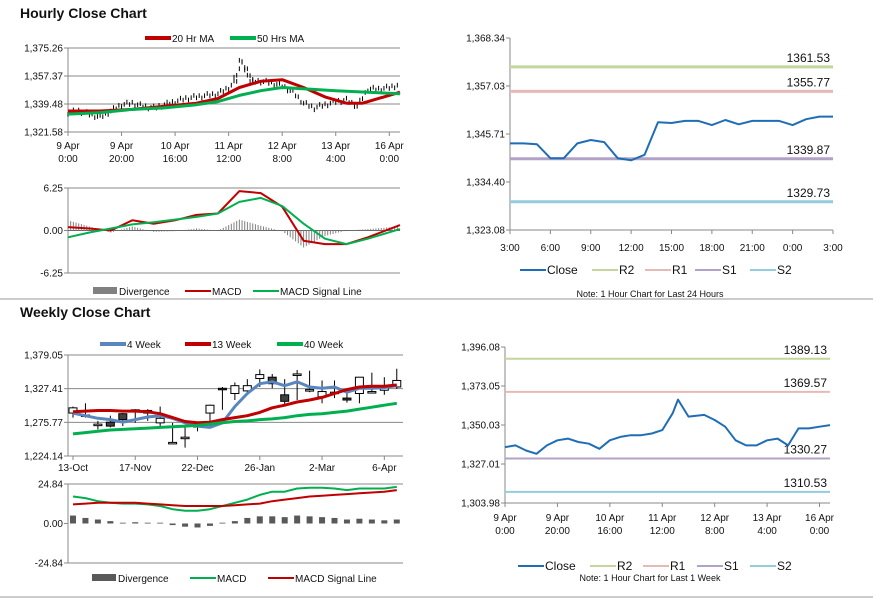 This screenshot has width=873, height=601. Describe the element at coordinates (43, 76) in the screenshot. I see `y-tick-label: 1,357.37` at that location.